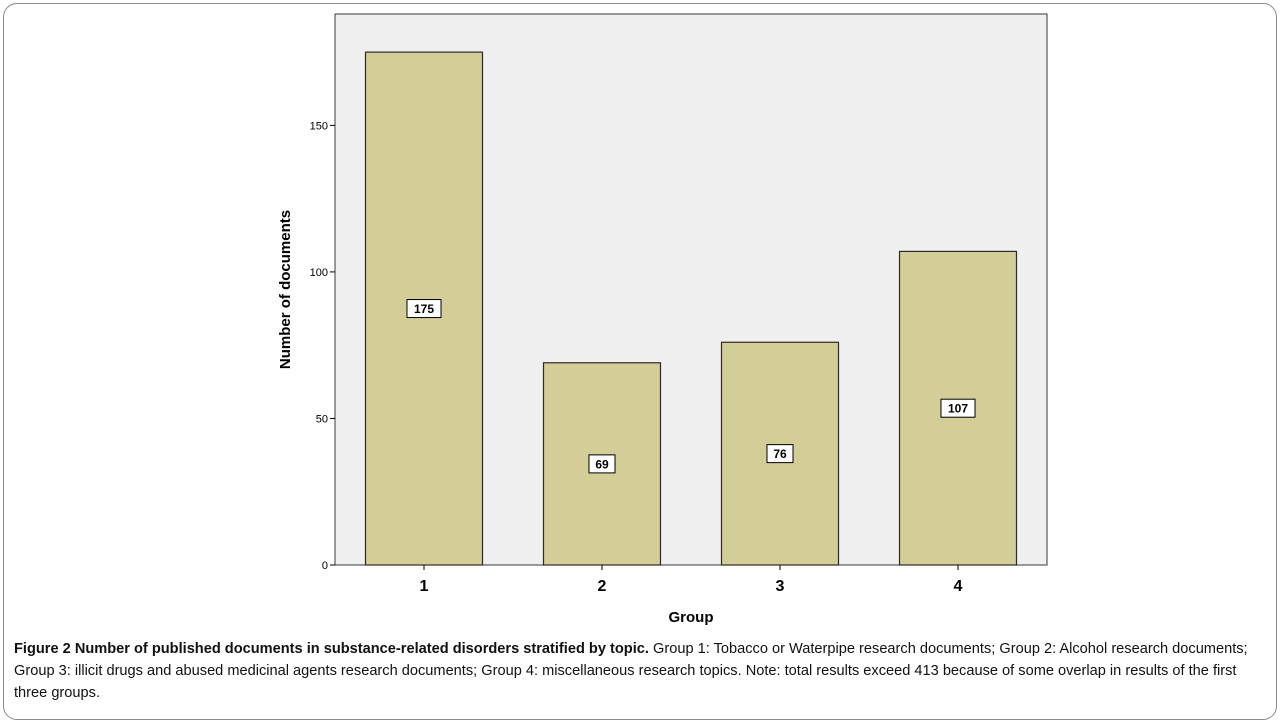  I want to click on x-tick-label: 1, so click(424, 586).